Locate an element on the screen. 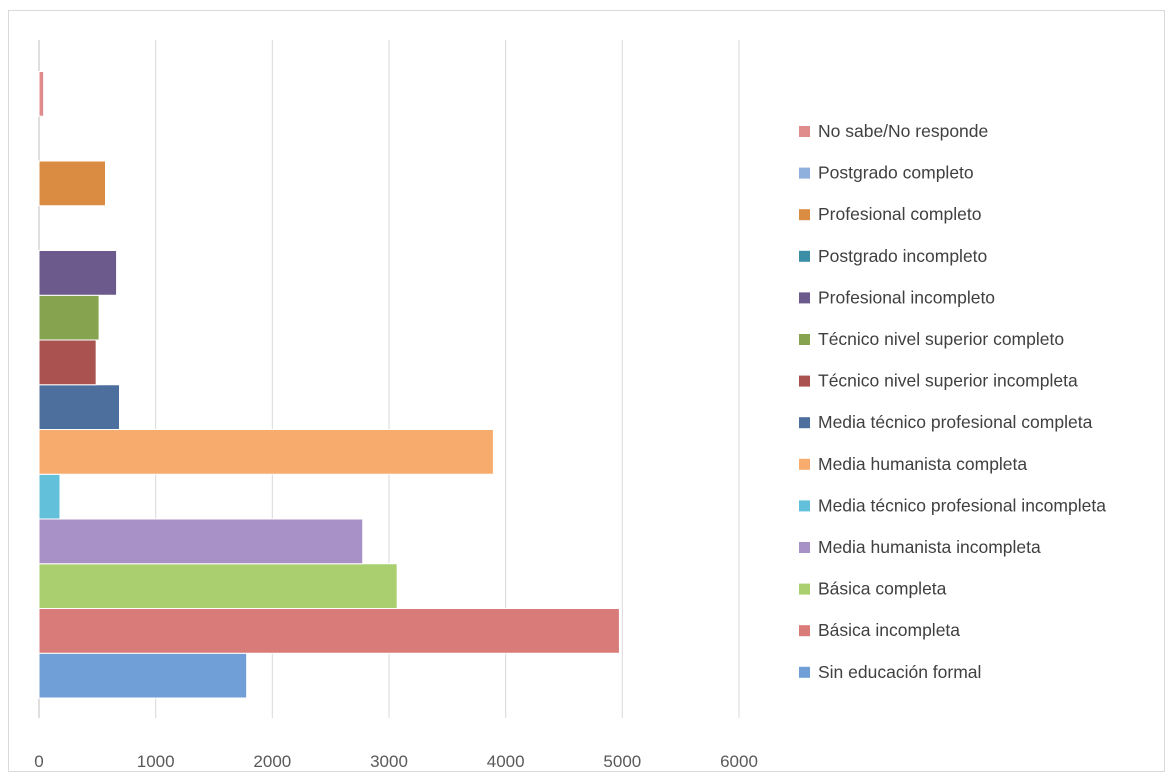 The image size is (1170, 781). legend-item: Básica completa is located at coordinates (873, 589).